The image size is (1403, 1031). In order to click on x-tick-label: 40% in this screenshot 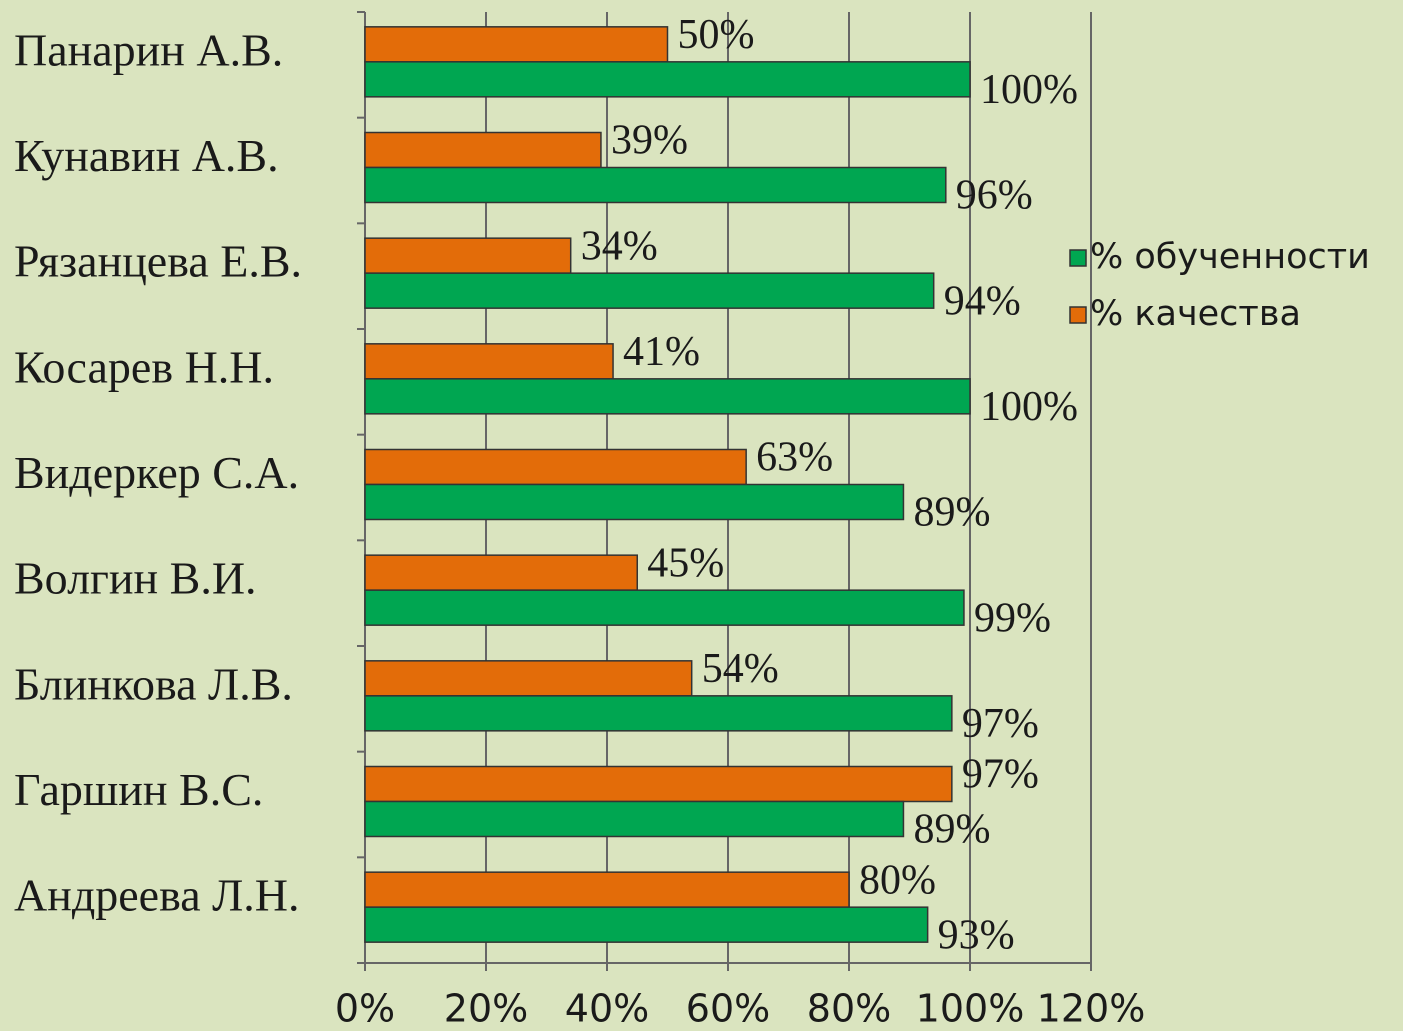, I will do `click(607, 1009)`.